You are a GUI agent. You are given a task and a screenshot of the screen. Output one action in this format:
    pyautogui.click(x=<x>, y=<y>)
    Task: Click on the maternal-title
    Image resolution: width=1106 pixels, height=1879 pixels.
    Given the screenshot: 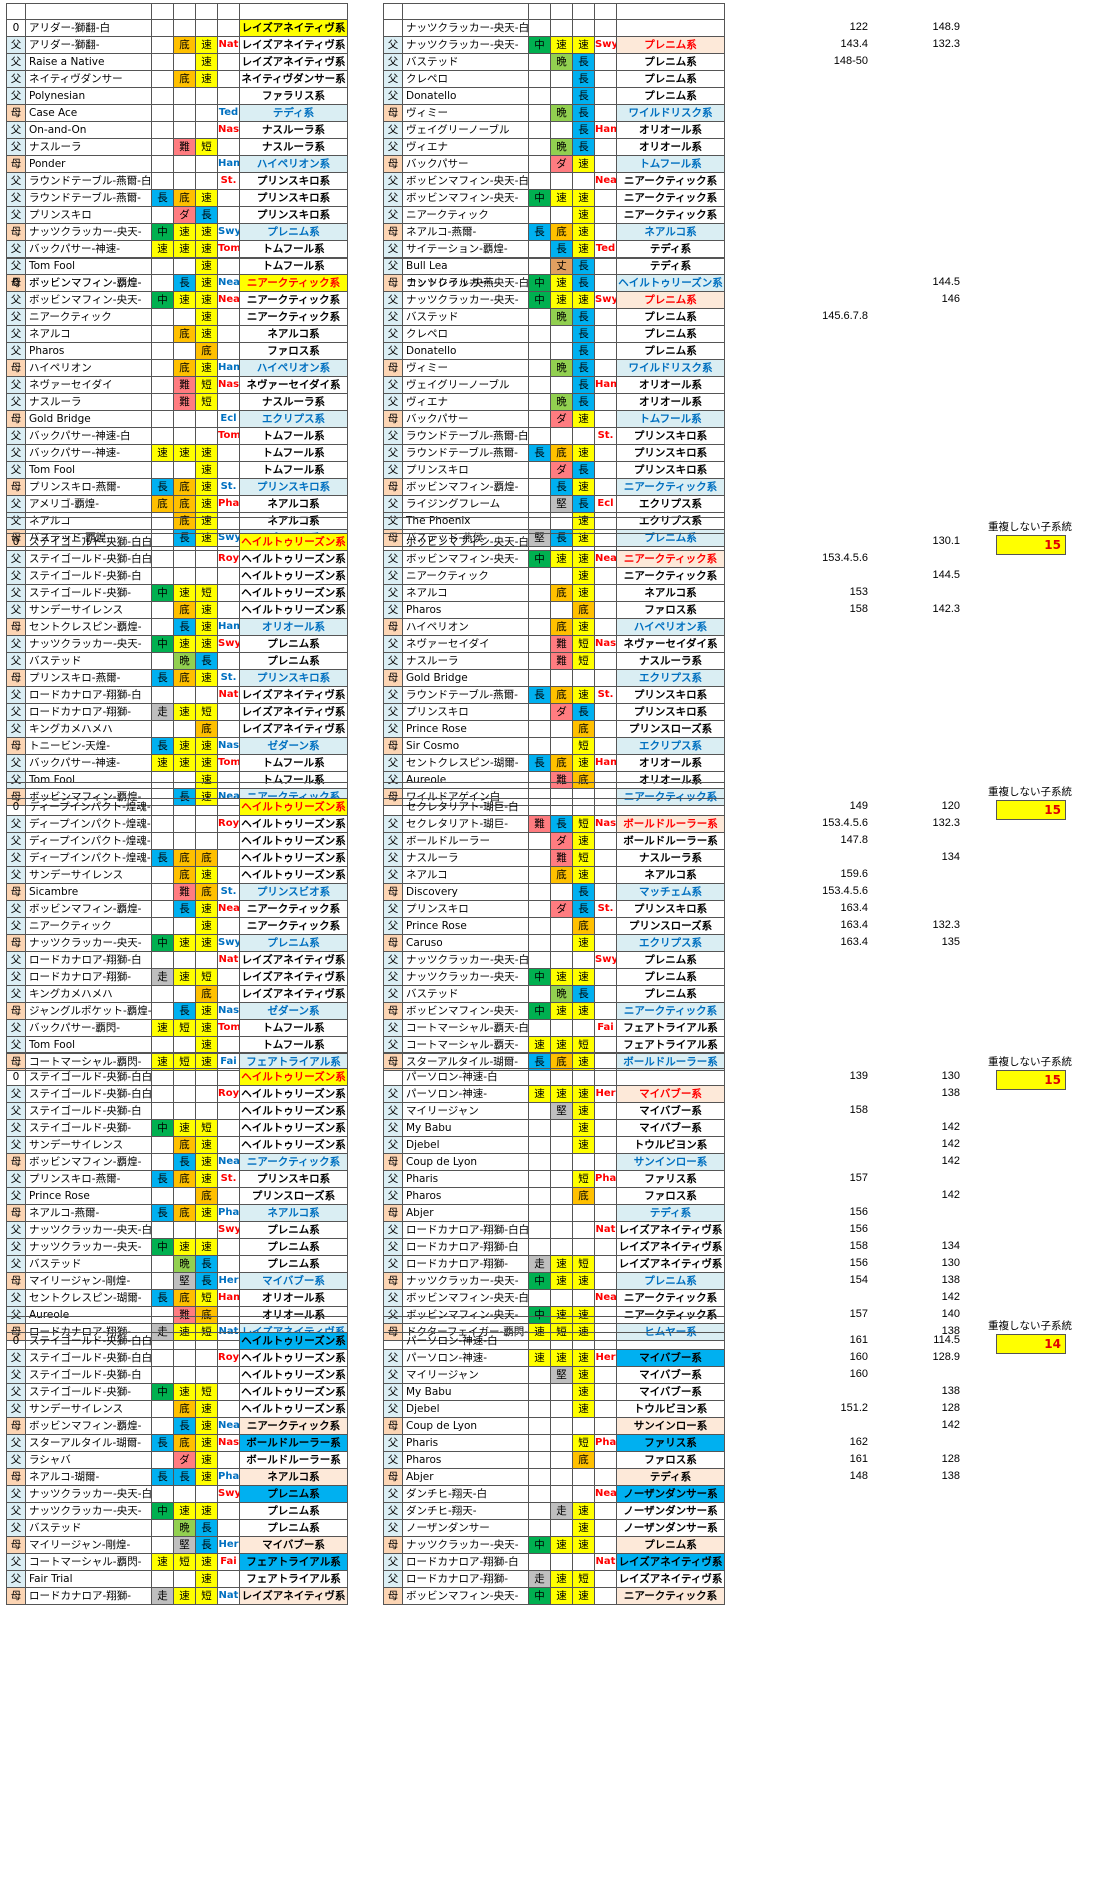 What is the action you would take?
    pyautogui.click(x=466, y=1324)
    